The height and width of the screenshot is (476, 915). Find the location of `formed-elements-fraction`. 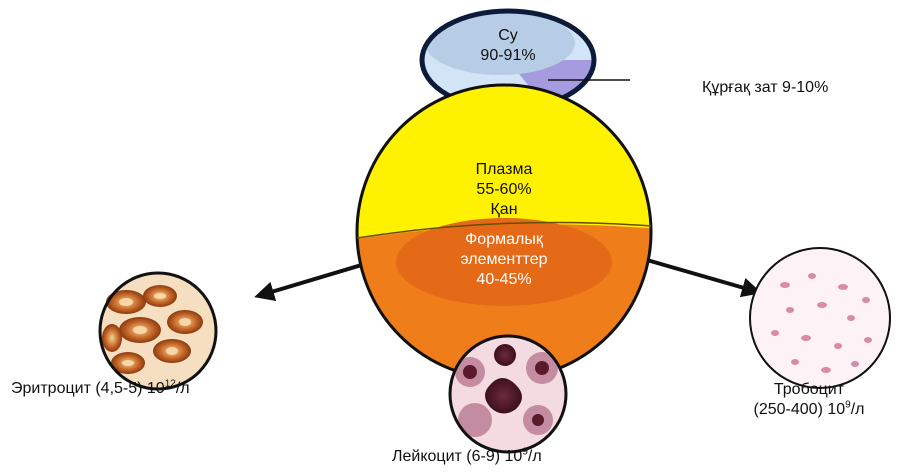

formed-elements-fraction is located at coordinates (504, 262).